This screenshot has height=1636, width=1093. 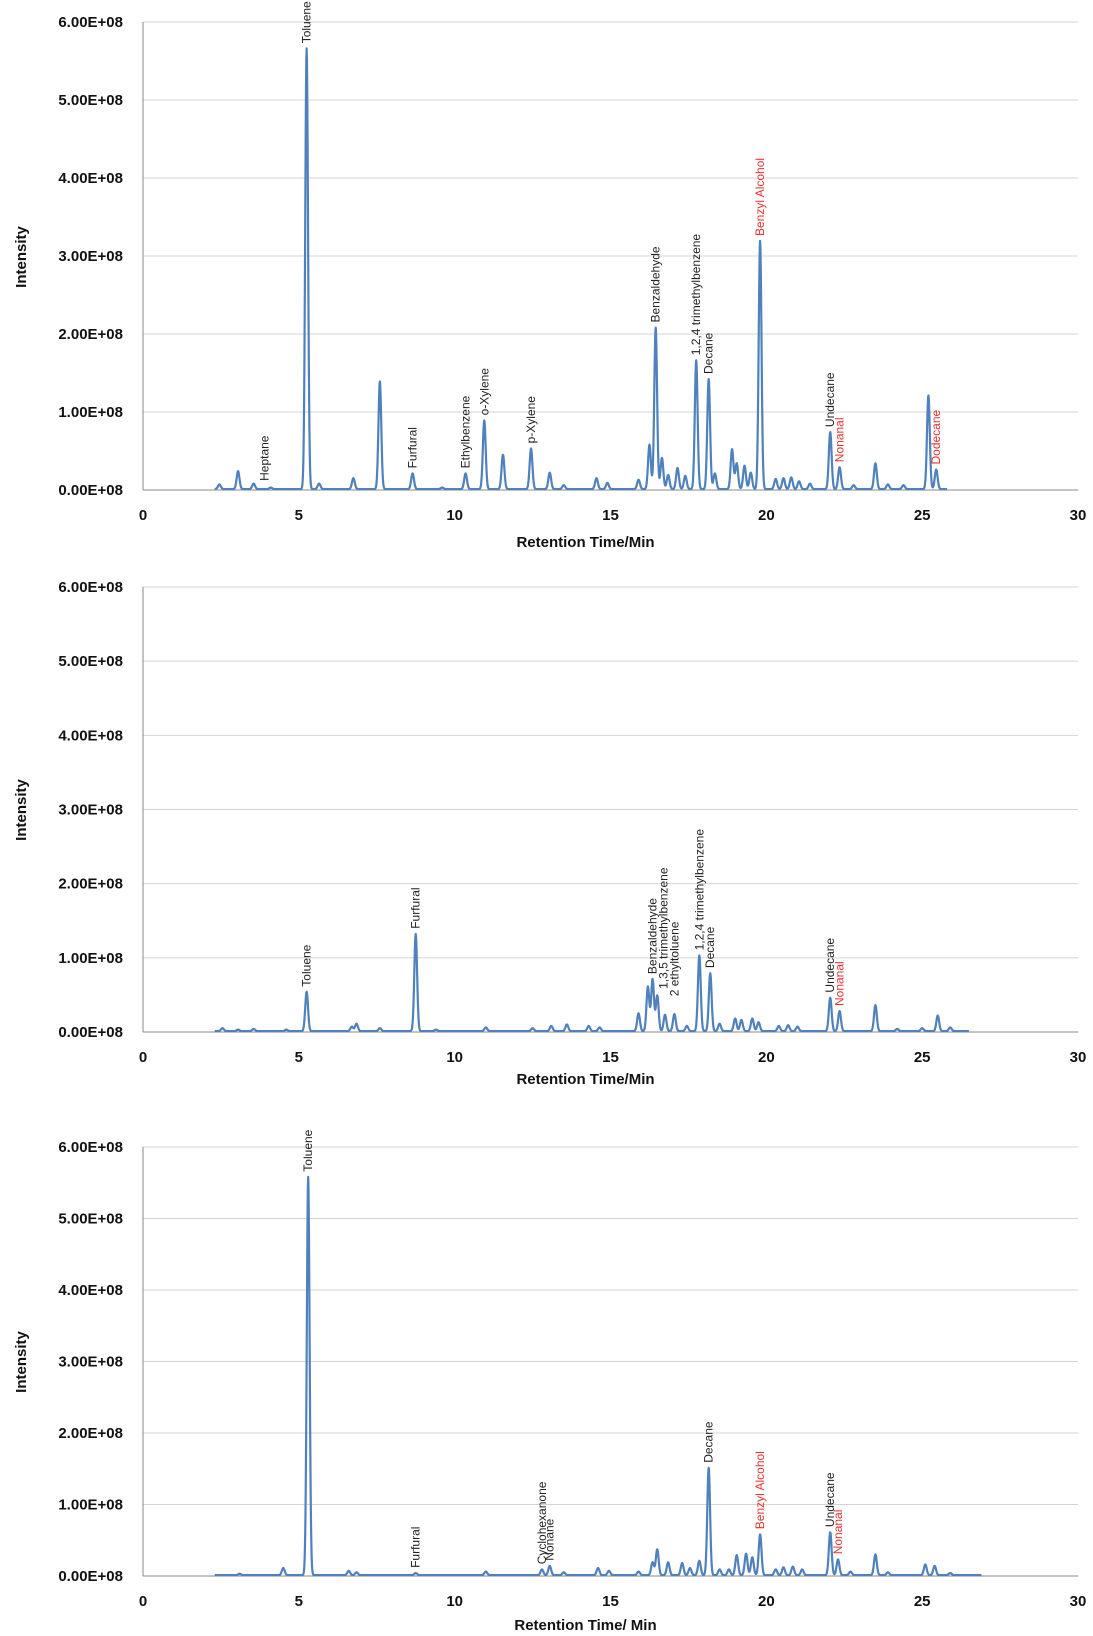 What do you see at coordinates (416, 907) in the screenshot?
I see `peak-label: Furfural` at bounding box center [416, 907].